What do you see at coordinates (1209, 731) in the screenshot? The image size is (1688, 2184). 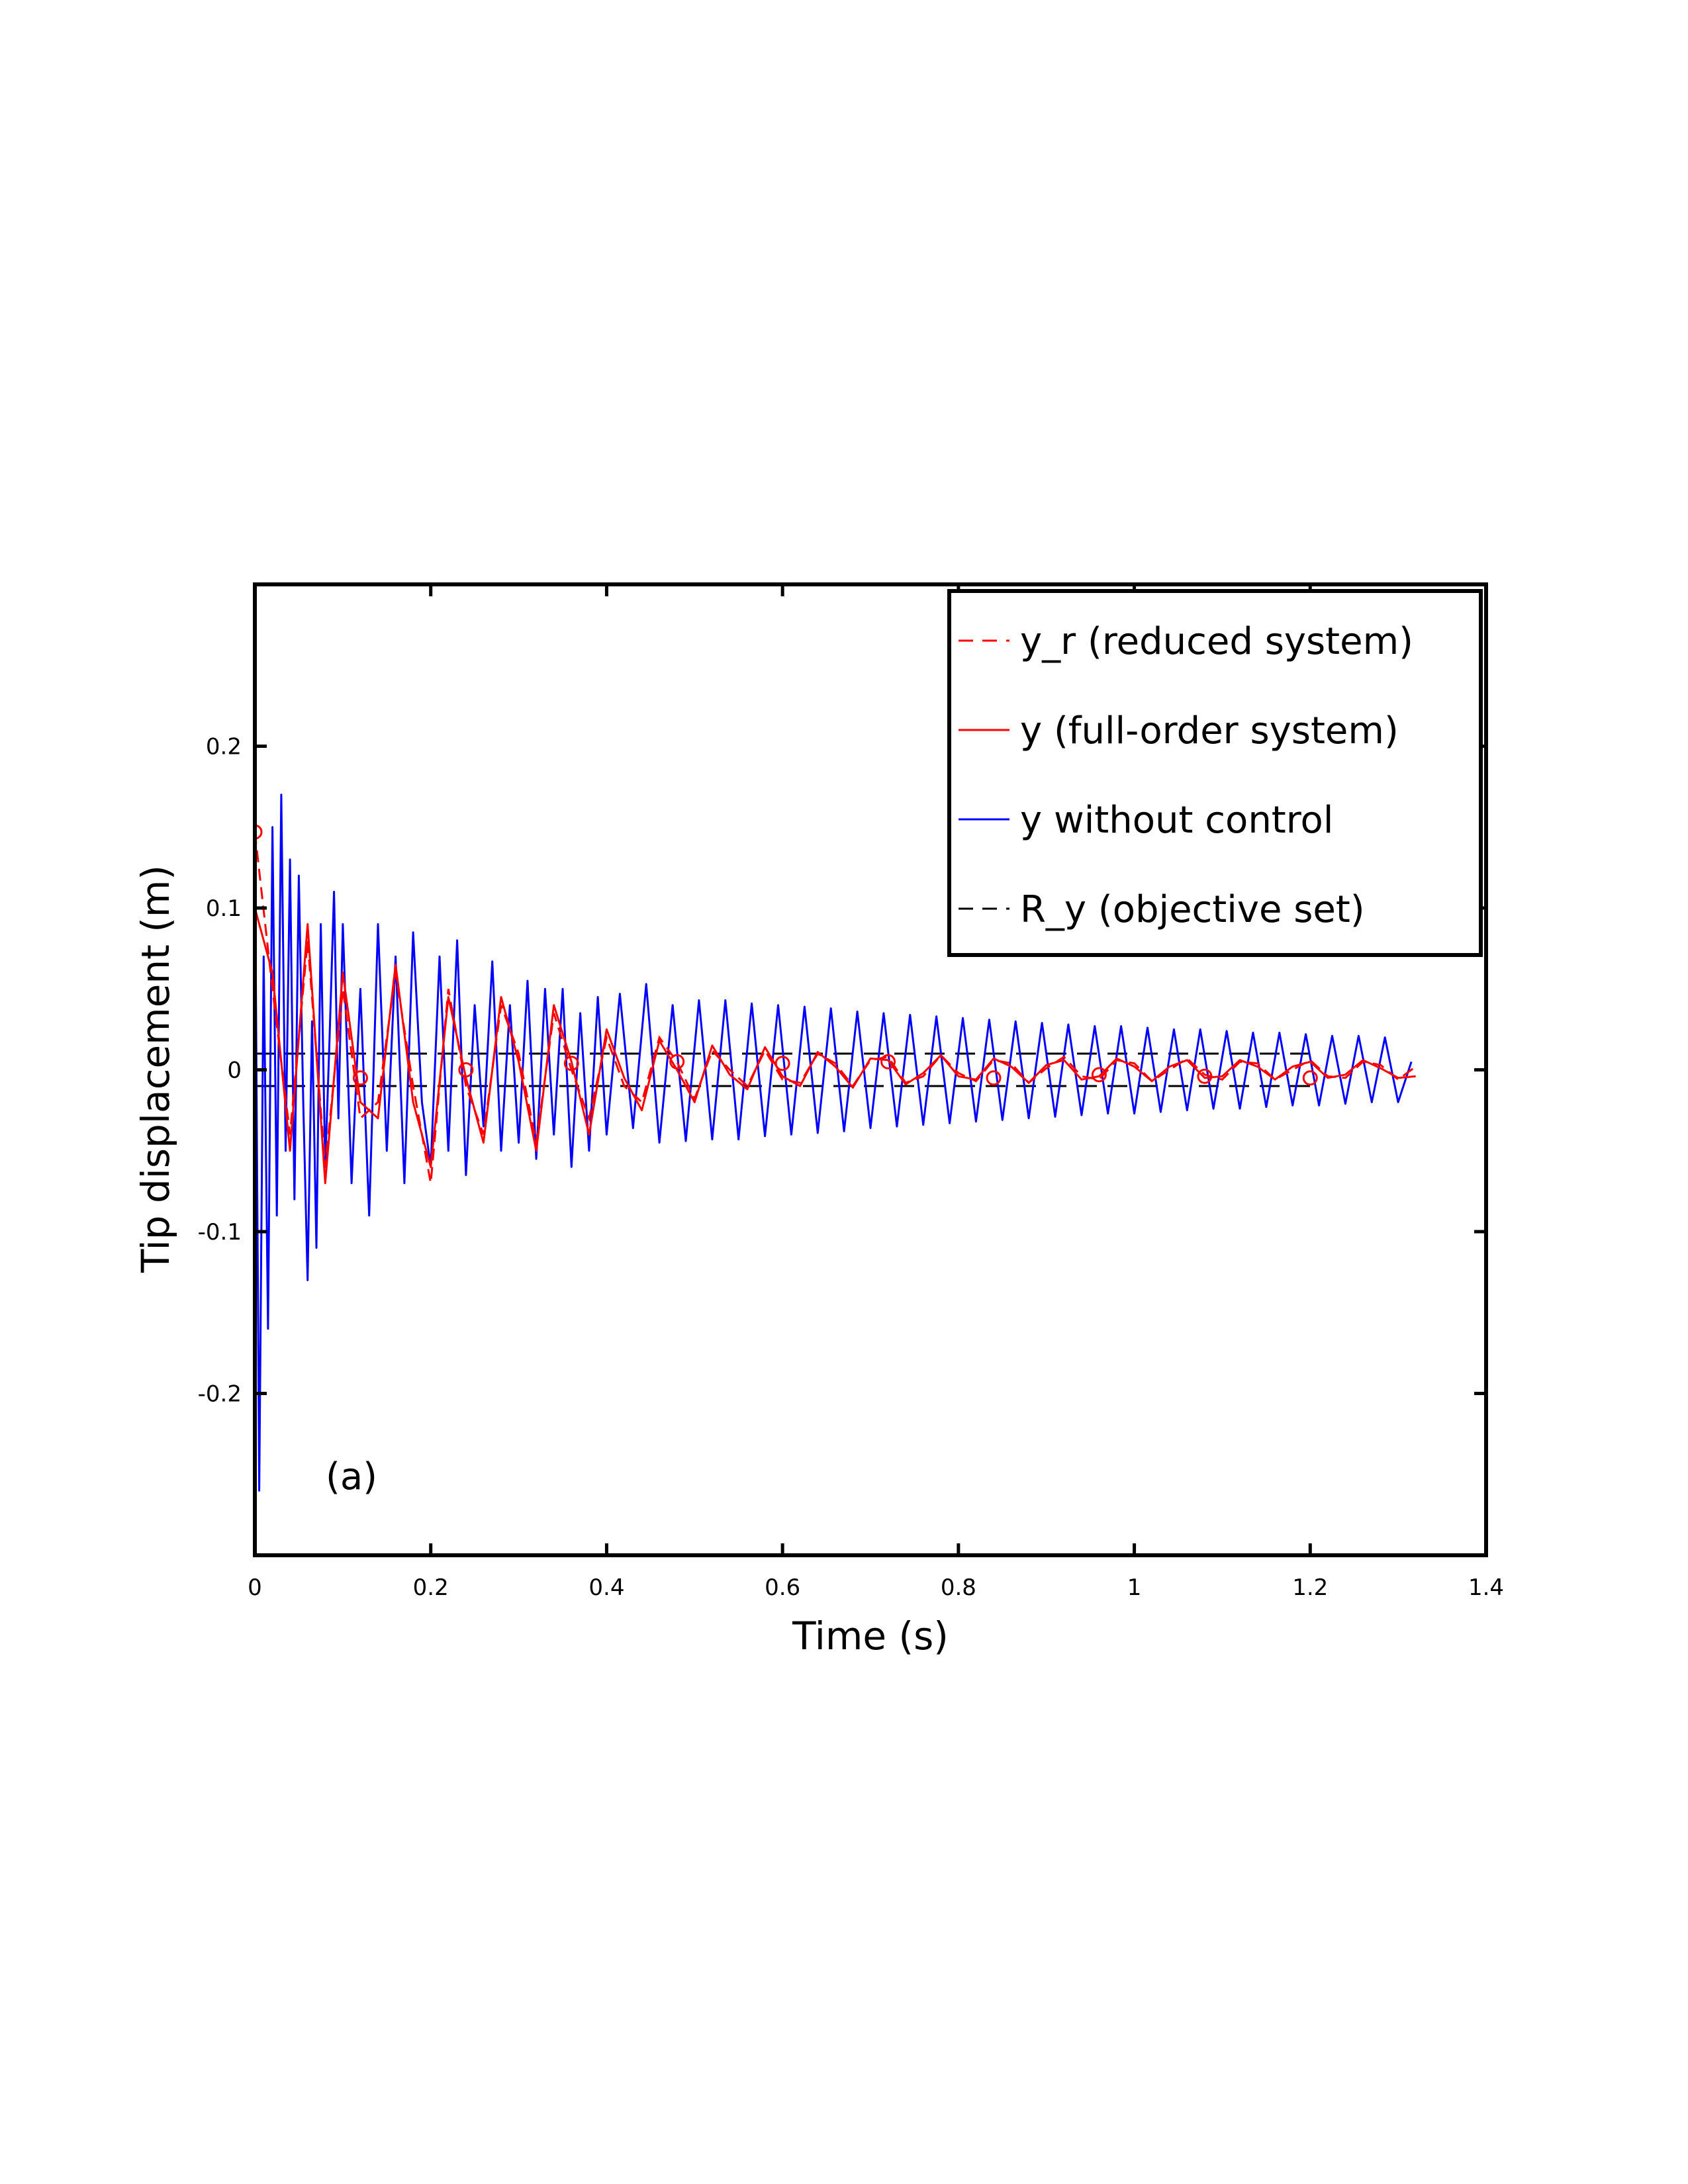 I see `legend-label-y-full: y (full-order system)` at bounding box center [1209, 731].